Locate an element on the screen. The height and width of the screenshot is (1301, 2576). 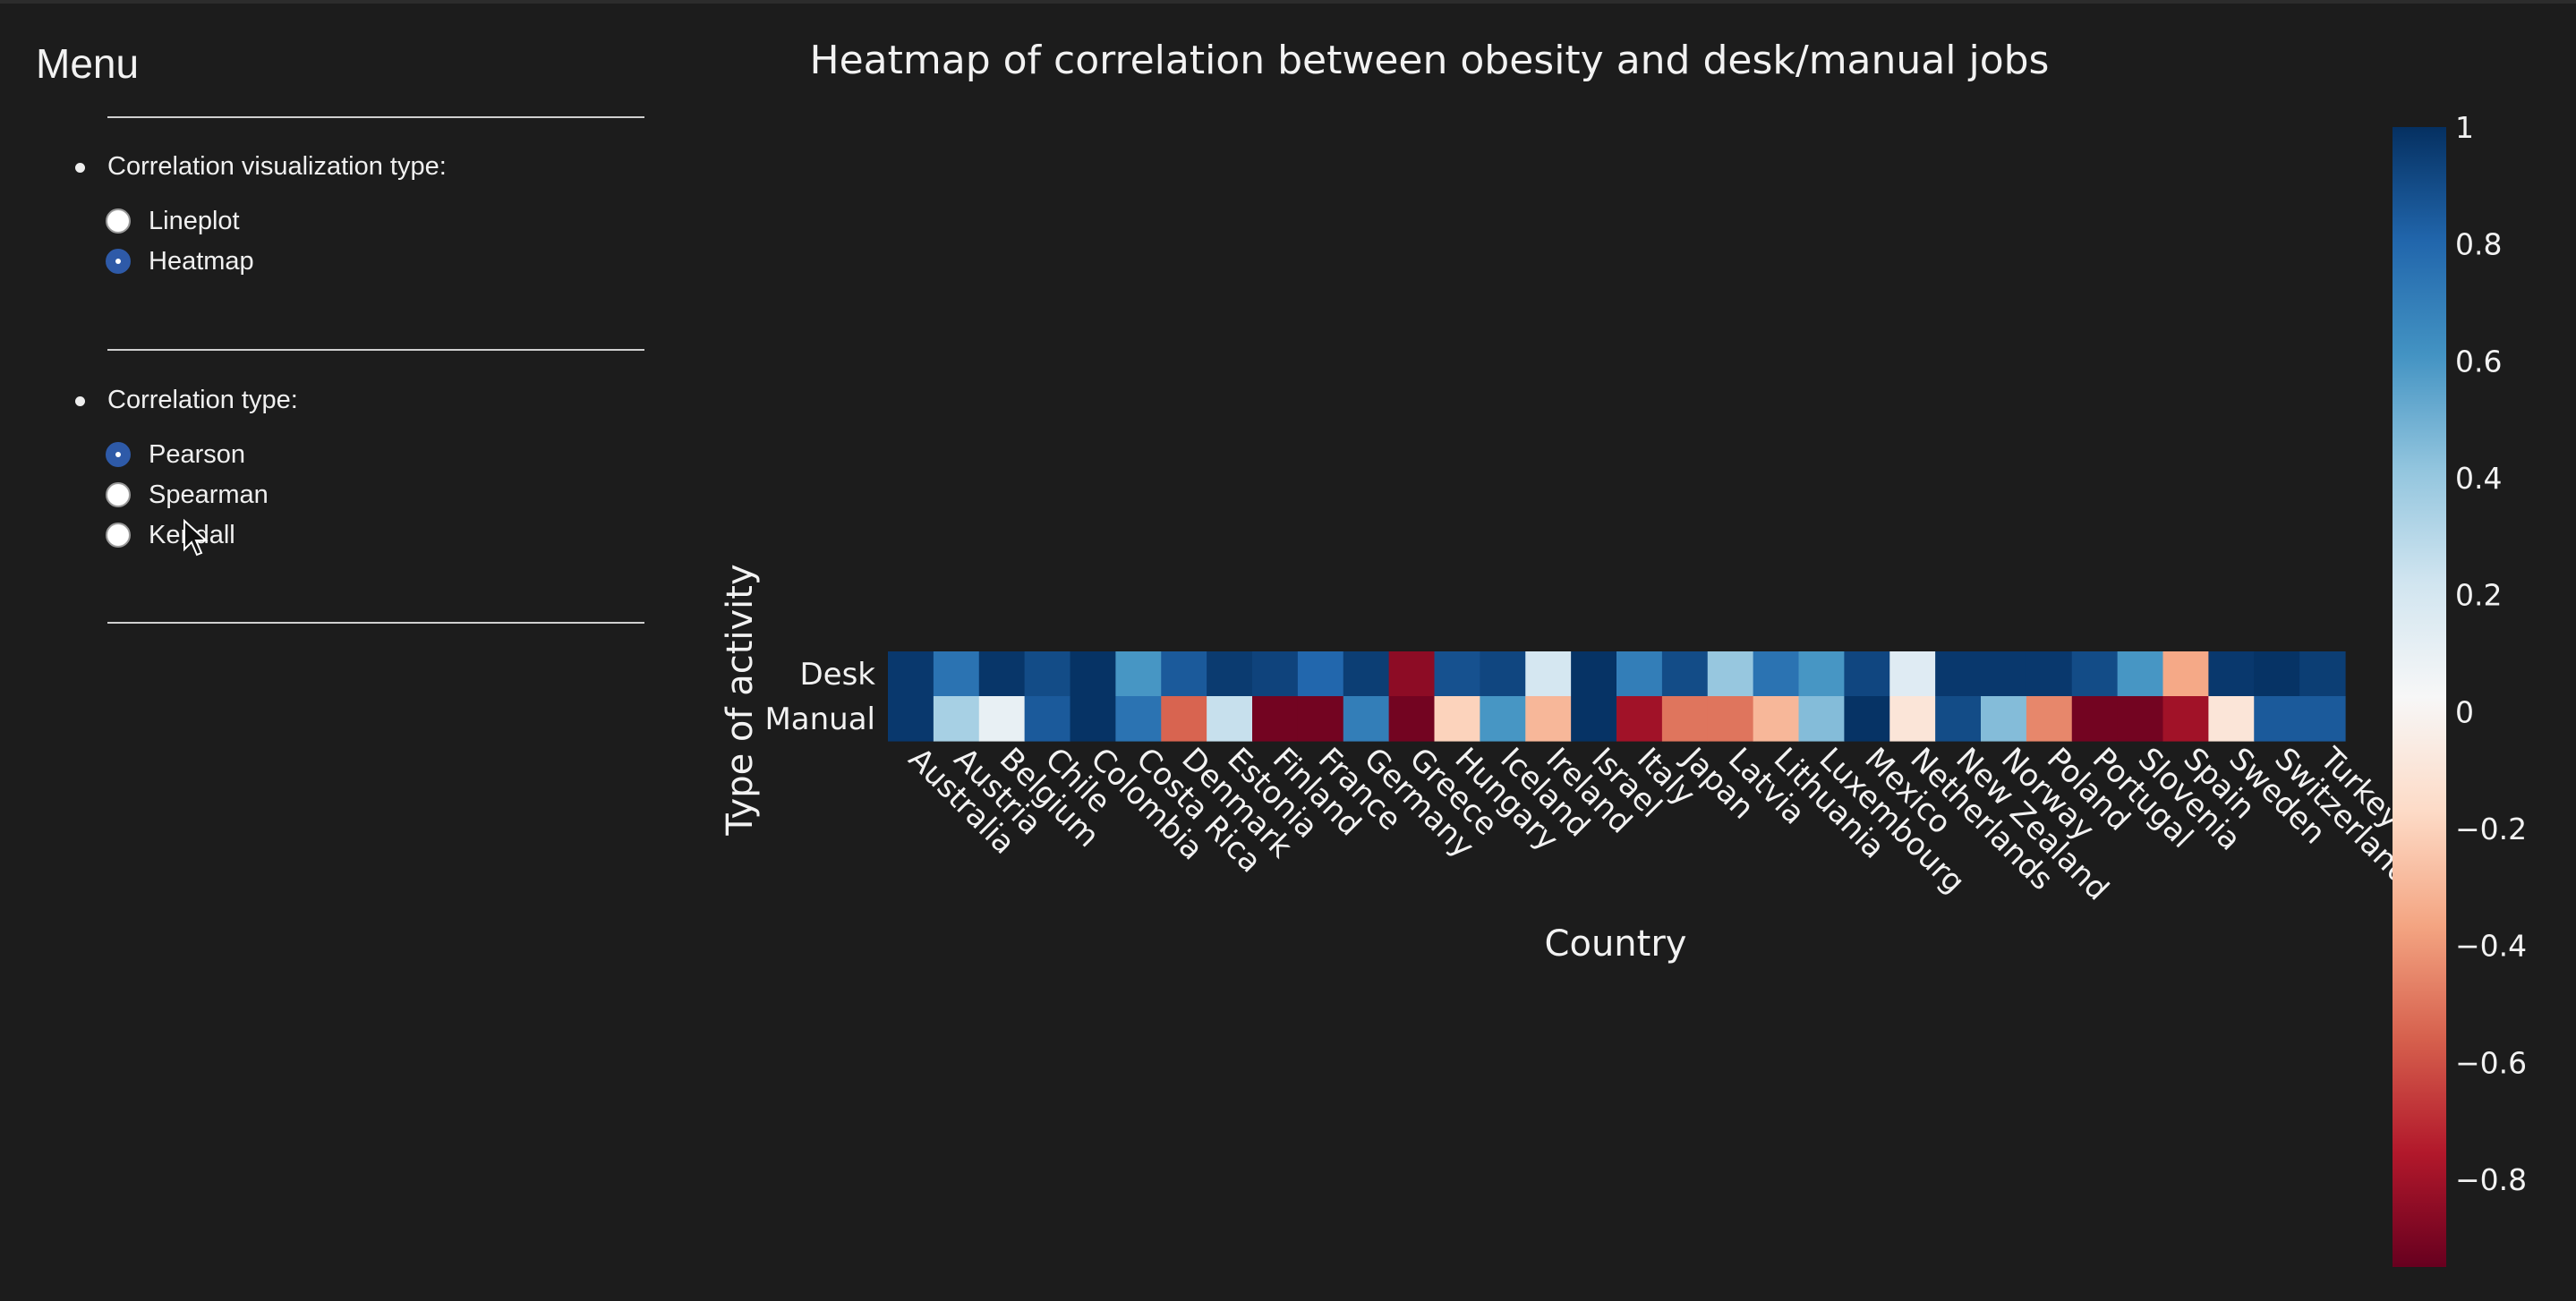
radio-label-pearson: Pearson is located at coordinates (197, 454).